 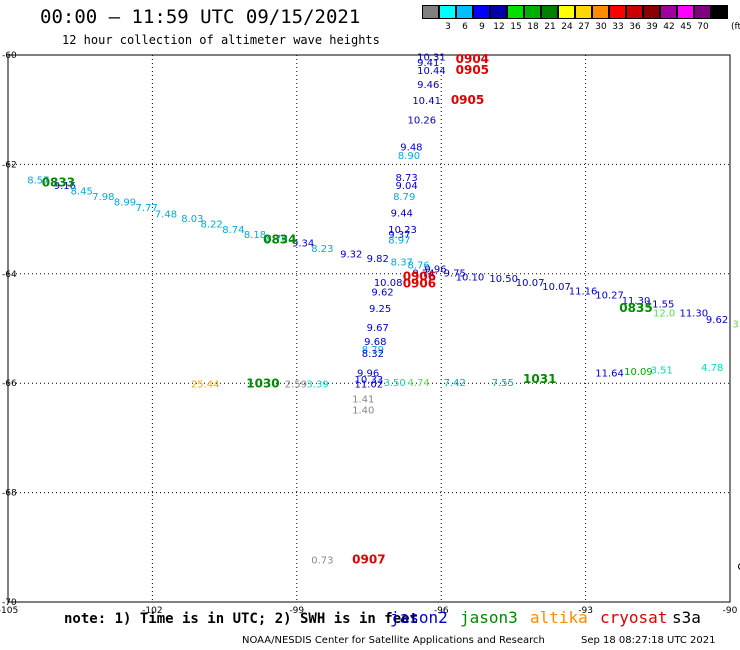 I want to click on wave-height-value: 9.75, so click(x=455, y=274).